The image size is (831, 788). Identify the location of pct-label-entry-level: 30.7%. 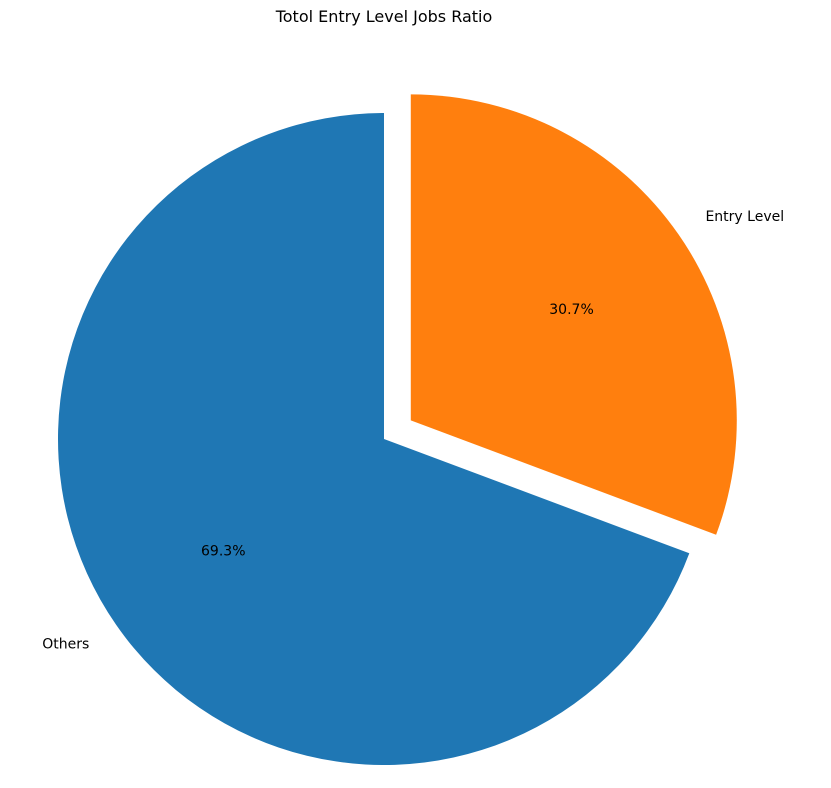
(571, 310).